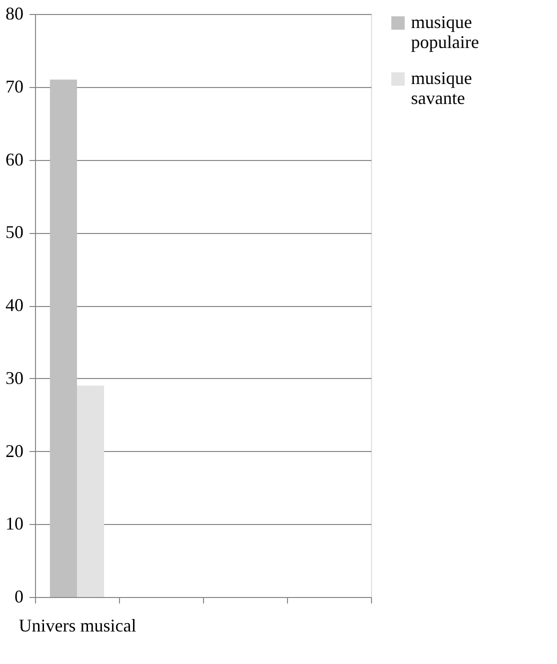 The height and width of the screenshot is (664, 557). I want to click on y-tick-label: 40, so click(15, 305).